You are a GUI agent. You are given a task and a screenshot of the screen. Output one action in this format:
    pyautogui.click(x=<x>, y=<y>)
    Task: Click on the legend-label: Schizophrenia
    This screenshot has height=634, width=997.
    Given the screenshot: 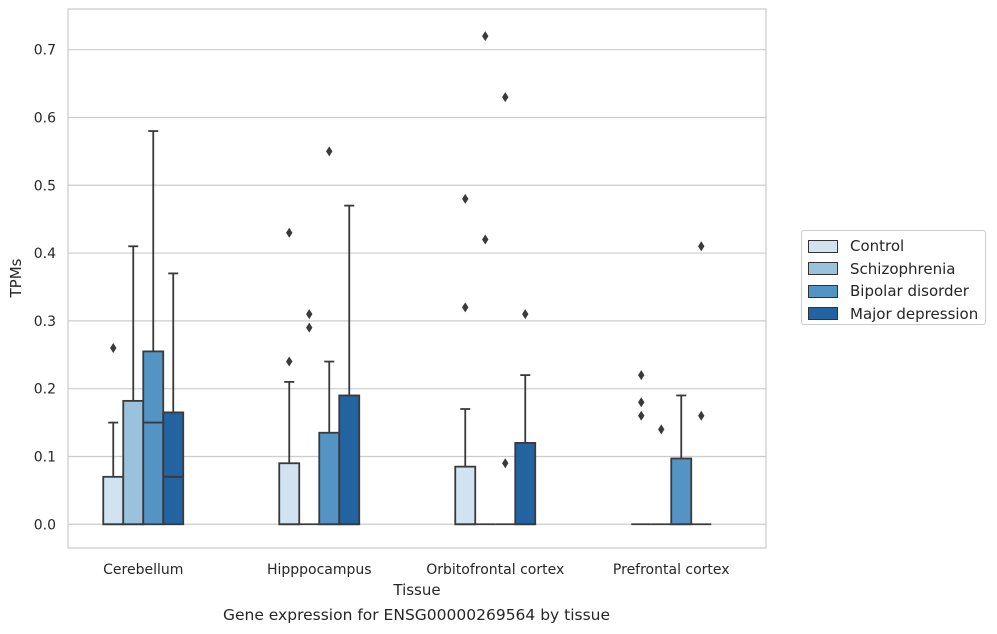 What is the action you would take?
    pyautogui.click(x=903, y=268)
    